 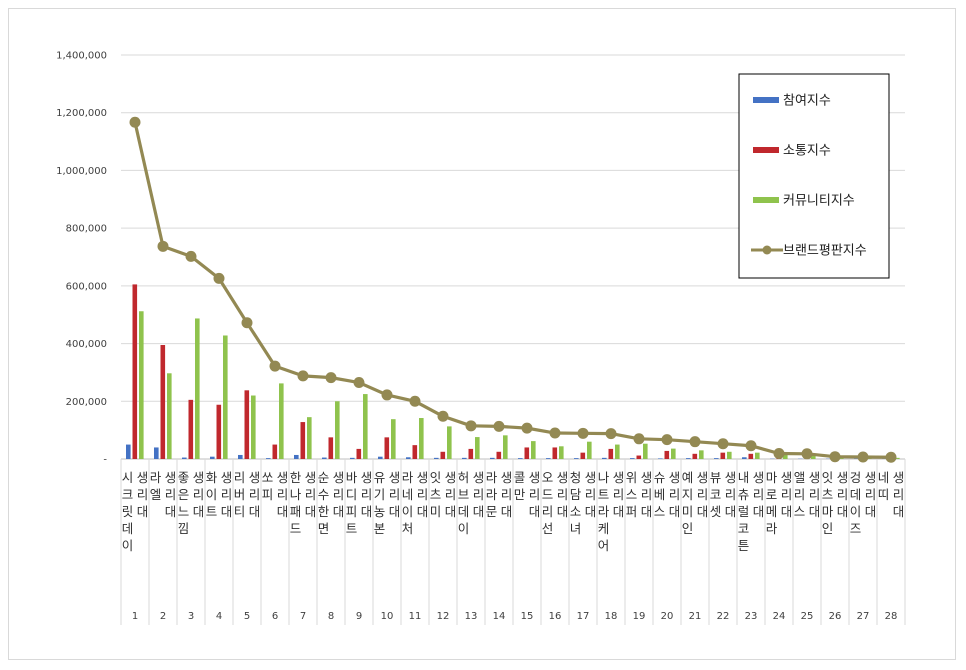 What do you see at coordinates (331, 616) in the screenshot?
I see `rank-label: 8` at bounding box center [331, 616].